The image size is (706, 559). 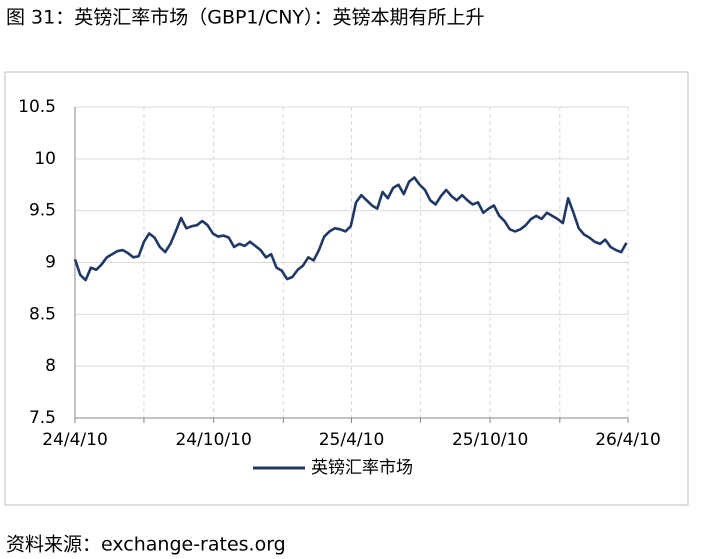 What do you see at coordinates (75, 440) in the screenshot?
I see `x-tick-label: 24/4/10` at bounding box center [75, 440].